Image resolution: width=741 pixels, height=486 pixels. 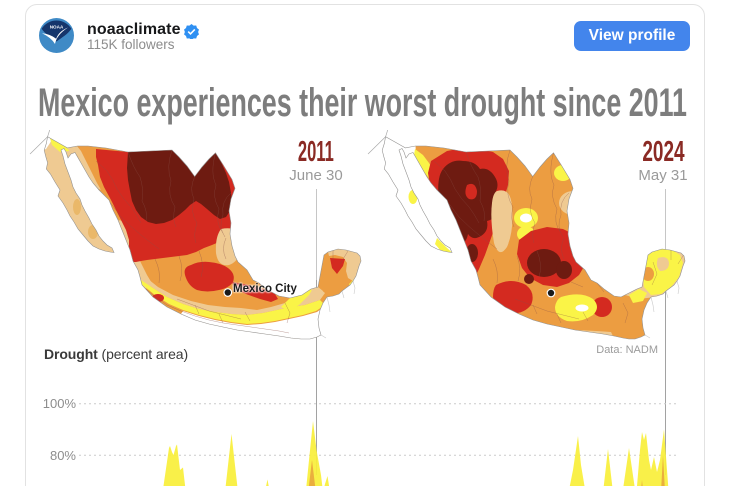 I want to click on svg-text: NOAA, so click(x=57, y=27).